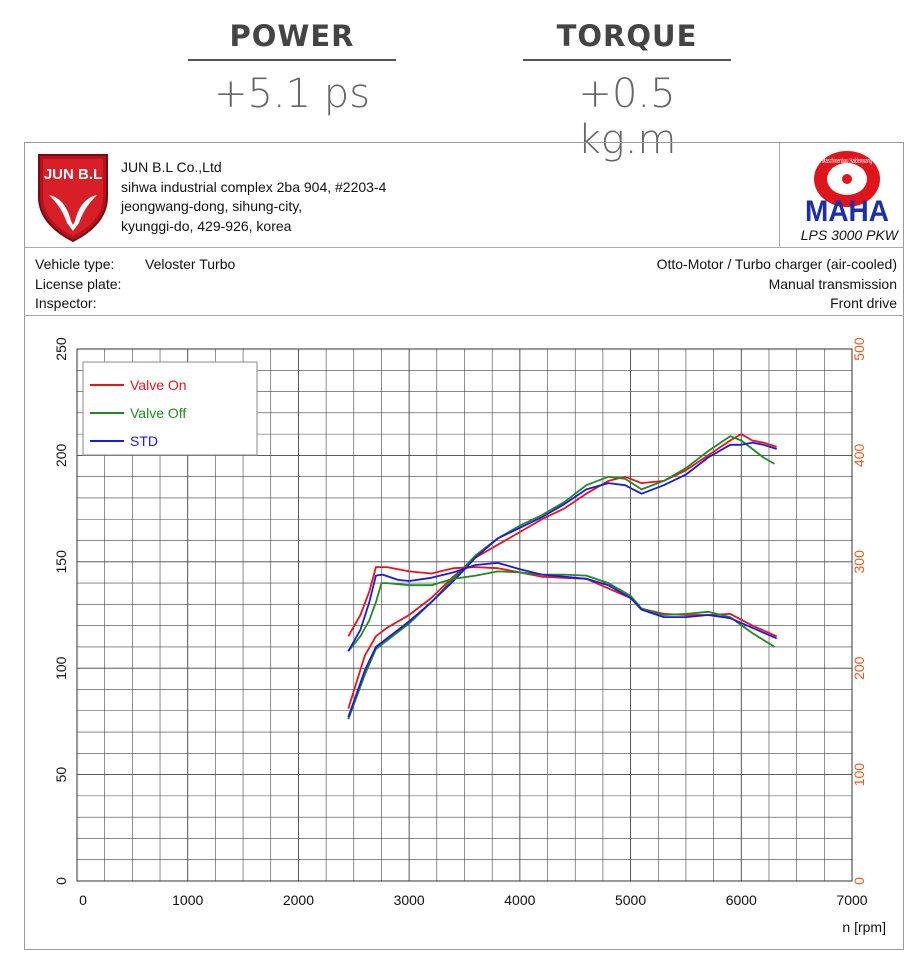 This screenshot has width=924, height=960. I want to click on chart-legend: Valve On Valve Off STD, so click(170, 408).